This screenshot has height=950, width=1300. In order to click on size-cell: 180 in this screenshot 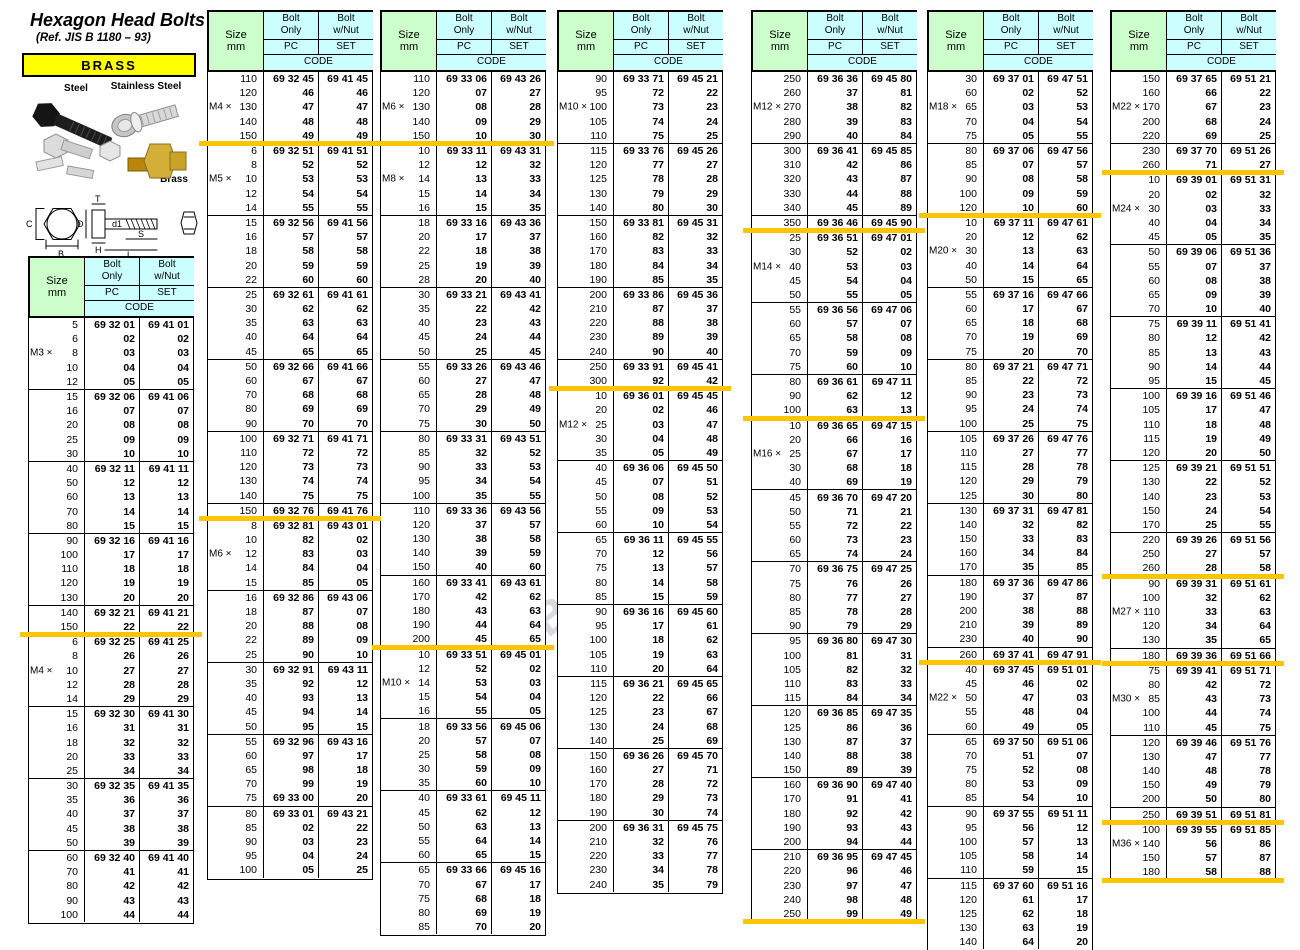, I will do `click(1151, 872)`.